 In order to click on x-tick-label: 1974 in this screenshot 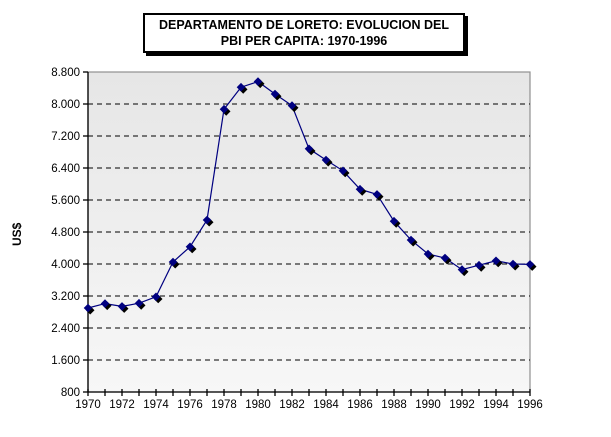, I will do `click(156, 405)`.